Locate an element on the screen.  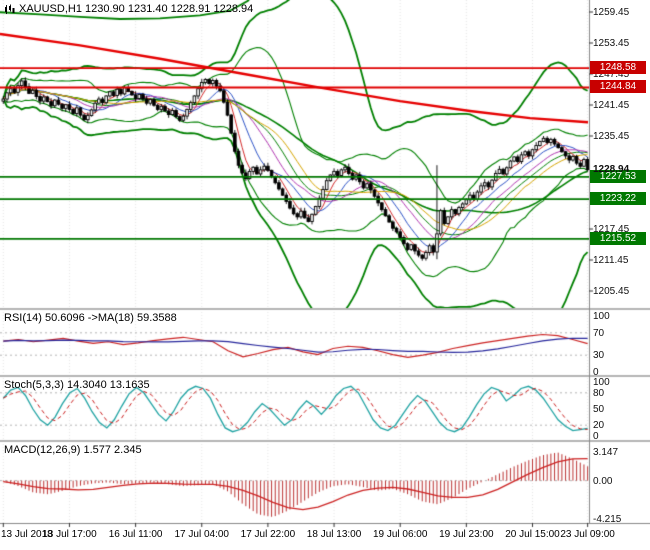
chart-icon is located at coordinates (10, 9).